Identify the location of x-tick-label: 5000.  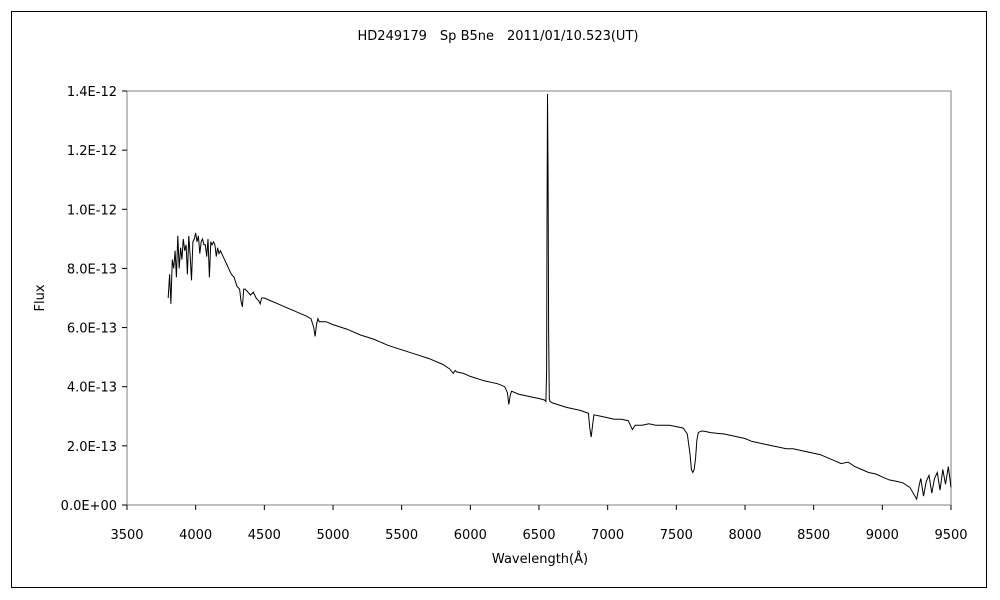
(332, 535).